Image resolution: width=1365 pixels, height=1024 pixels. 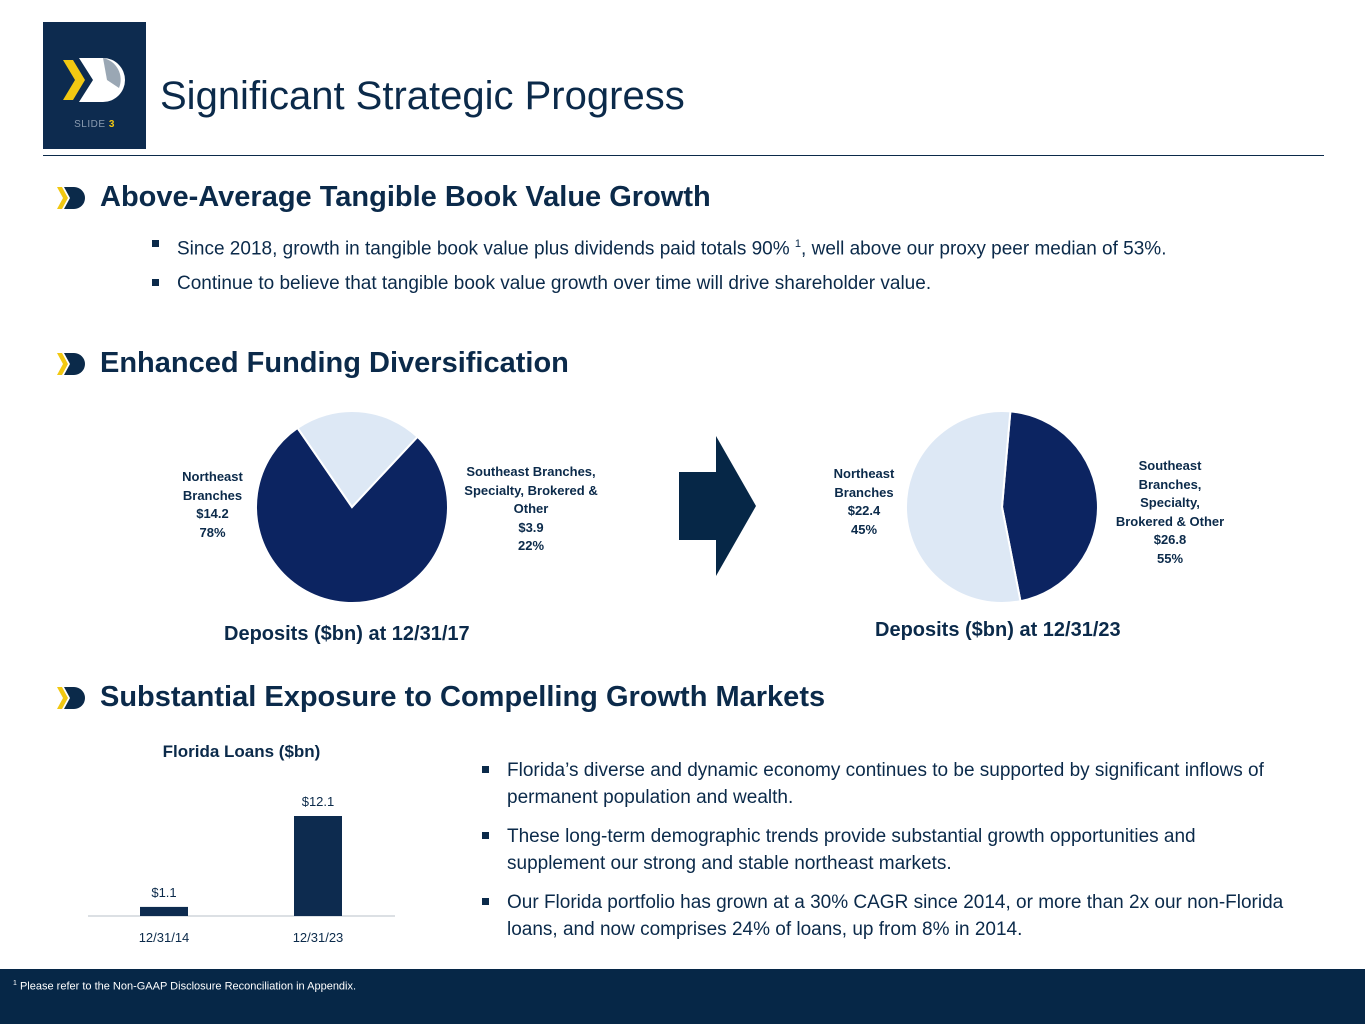 I want to click on bar-category-label: 12/31/23, so click(x=318, y=937).